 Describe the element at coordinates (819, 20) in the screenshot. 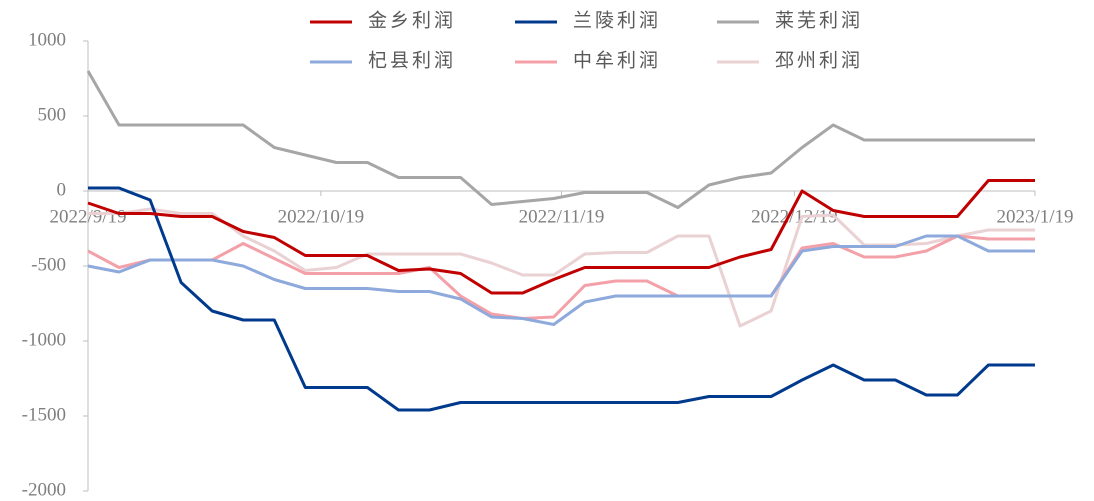

I see `legend-label: 莱芜利润` at that location.